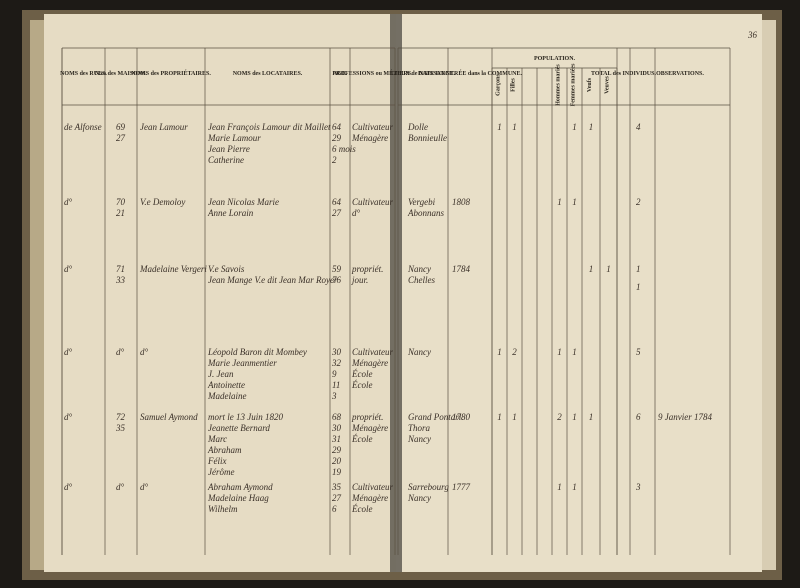 This screenshot has height=588, width=800. Describe the element at coordinates (336, 439) in the screenshot. I see `age: 31` at that location.